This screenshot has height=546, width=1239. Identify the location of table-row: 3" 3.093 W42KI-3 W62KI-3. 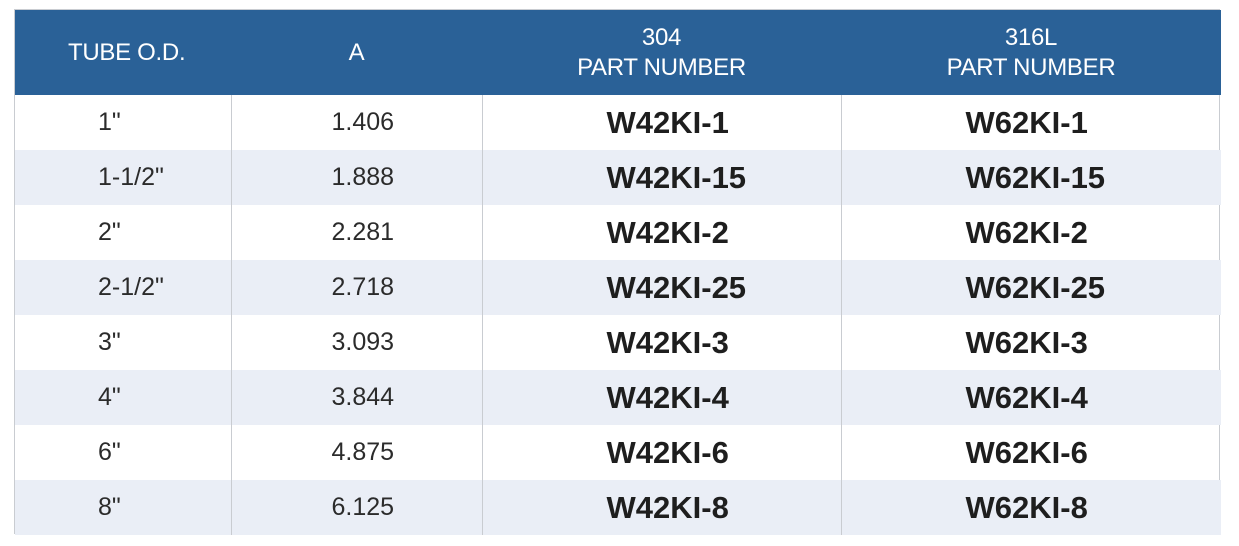
(618, 342).